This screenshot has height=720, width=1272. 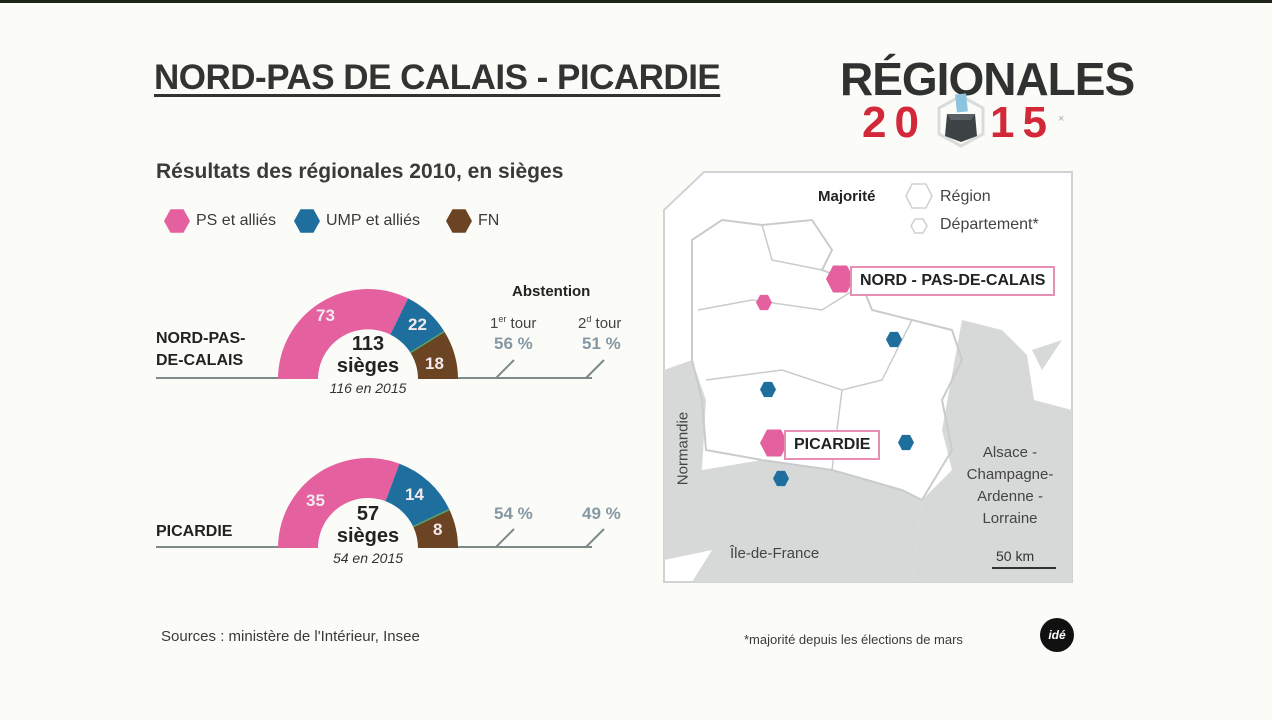 What do you see at coordinates (315, 500) in the screenshot?
I see `seats-ps-picardie: 35` at bounding box center [315, 500].